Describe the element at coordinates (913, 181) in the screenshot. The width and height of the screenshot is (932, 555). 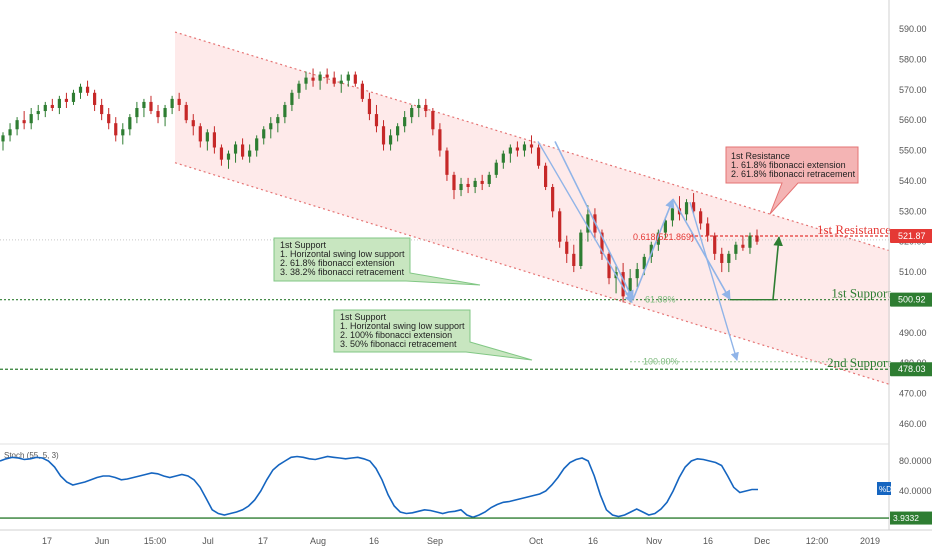
I see `price-tick-label: 540.00` at that location.